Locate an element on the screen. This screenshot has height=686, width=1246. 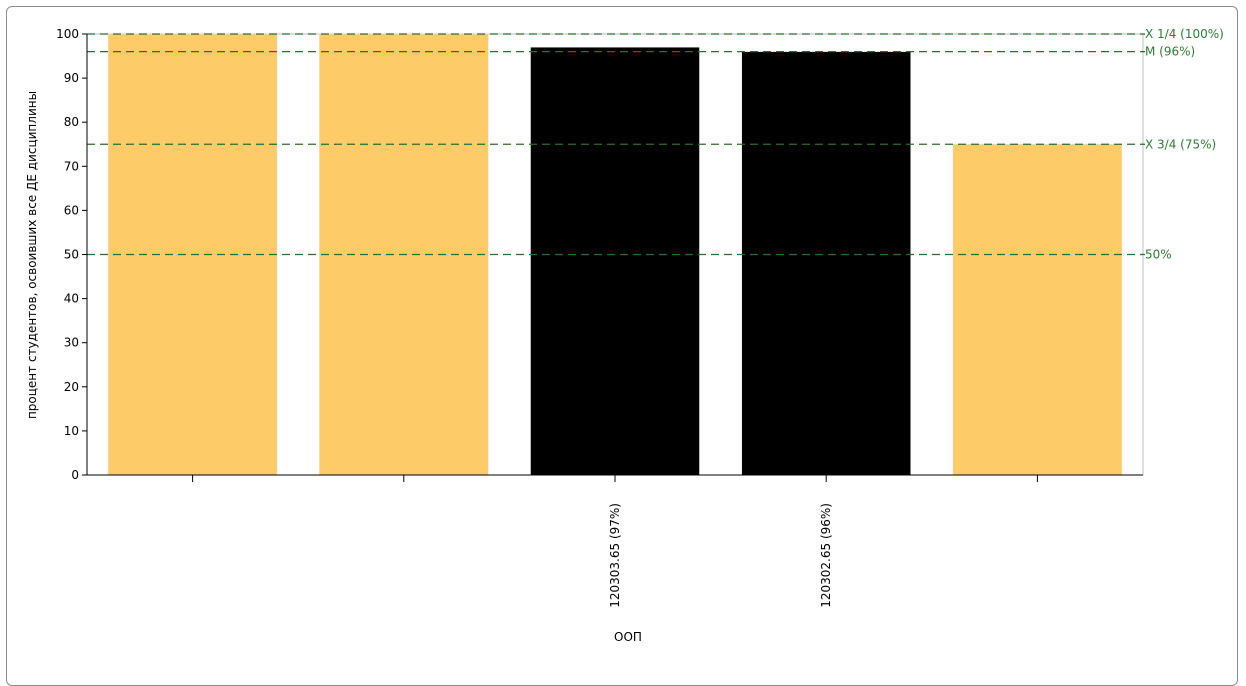
reference-line-label: X 1/4 (100%) is located at coordinates (1184, 34).